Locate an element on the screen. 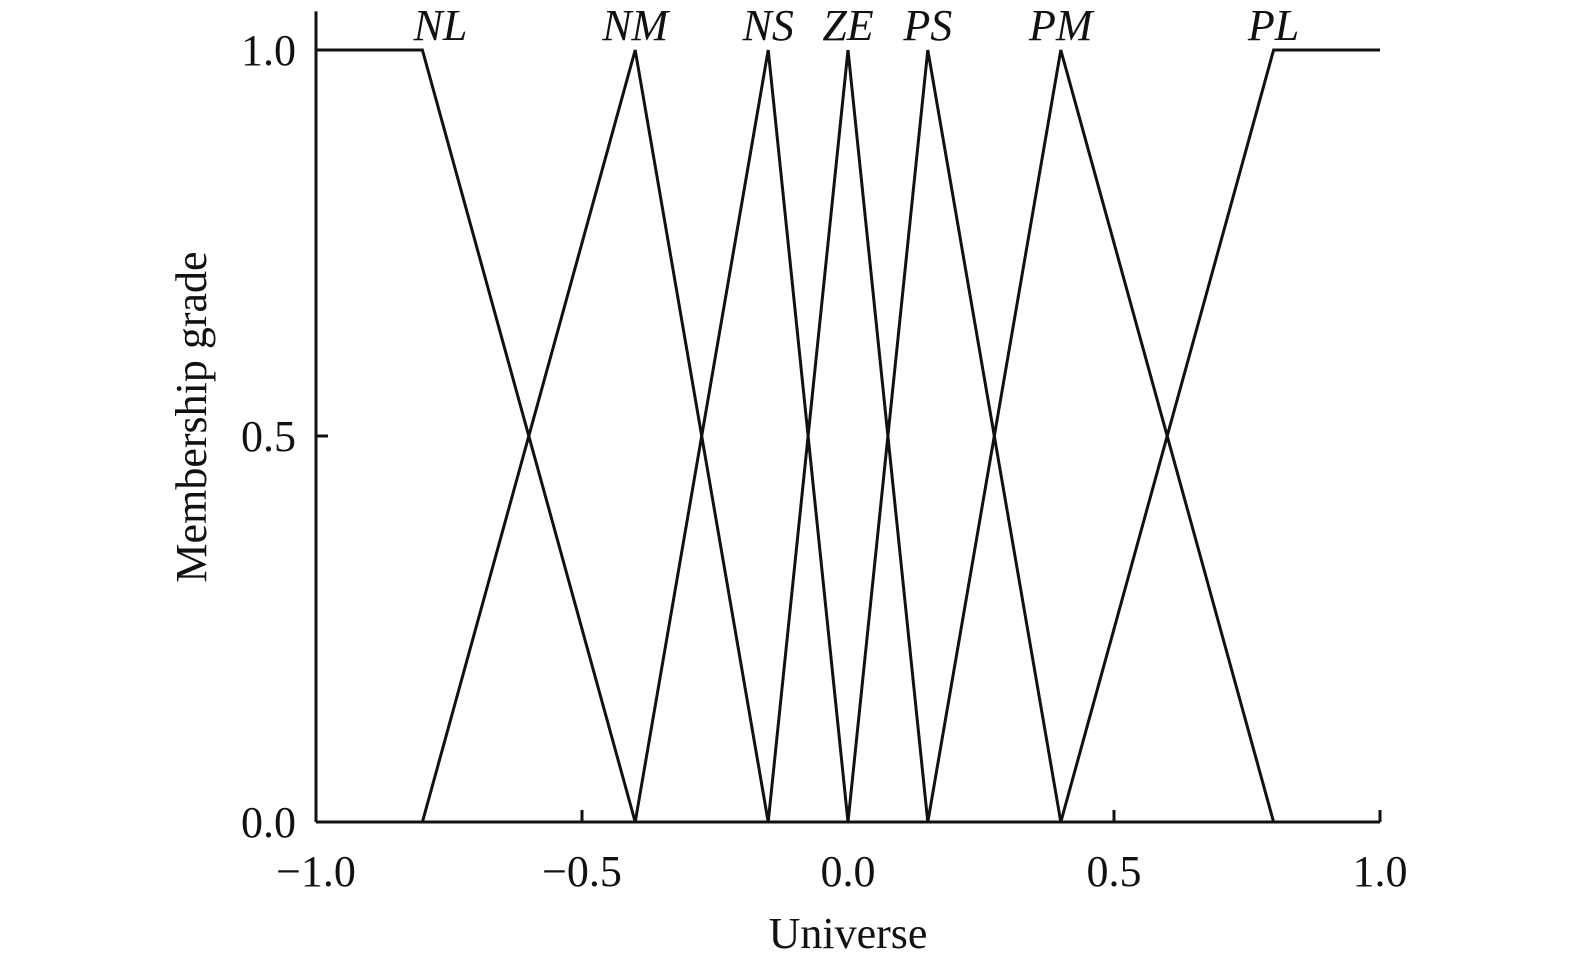  series-label: PL is located at coordinates (1273, 25).